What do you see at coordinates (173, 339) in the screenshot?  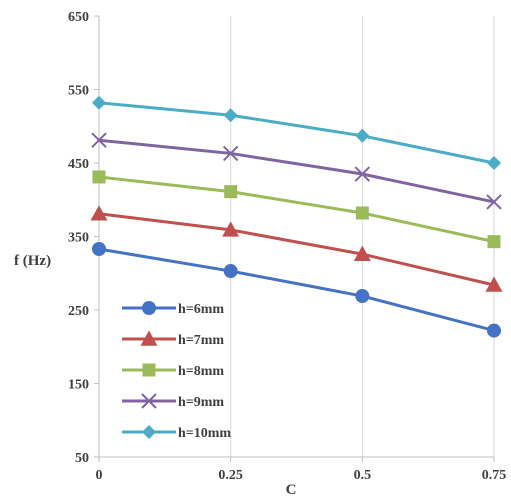 I see `legend-entry: h=7mm` at bounding box center [173, 339].